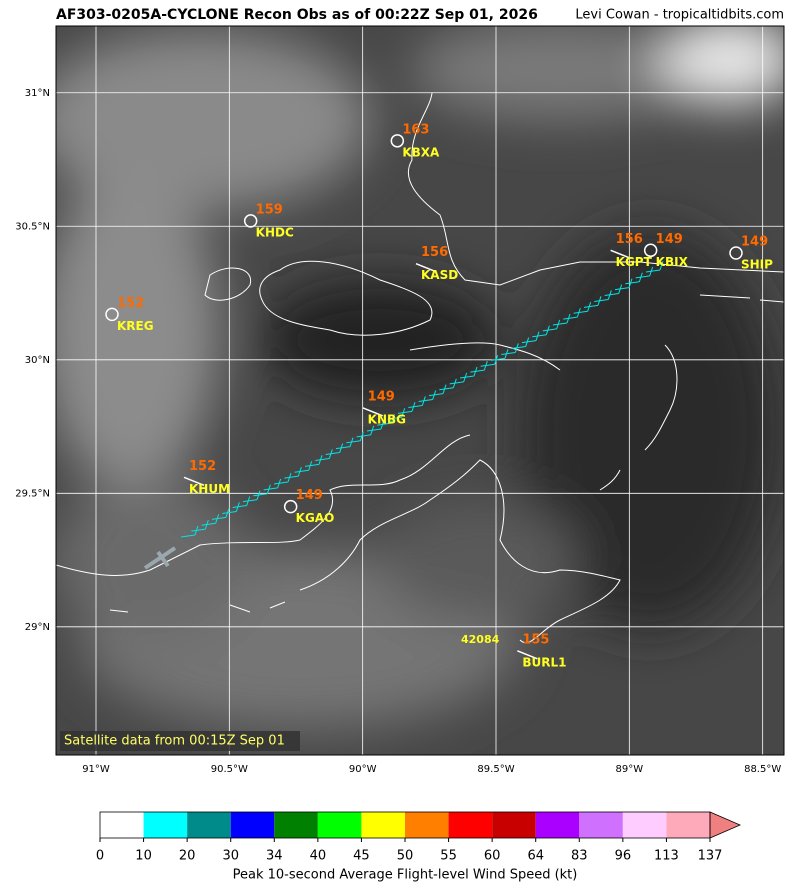 The image size is (800, 892). What do you see at coordinates (135, 326) in the screenshot?
I see `station-name: KREG` at bounding box center [135, 326].